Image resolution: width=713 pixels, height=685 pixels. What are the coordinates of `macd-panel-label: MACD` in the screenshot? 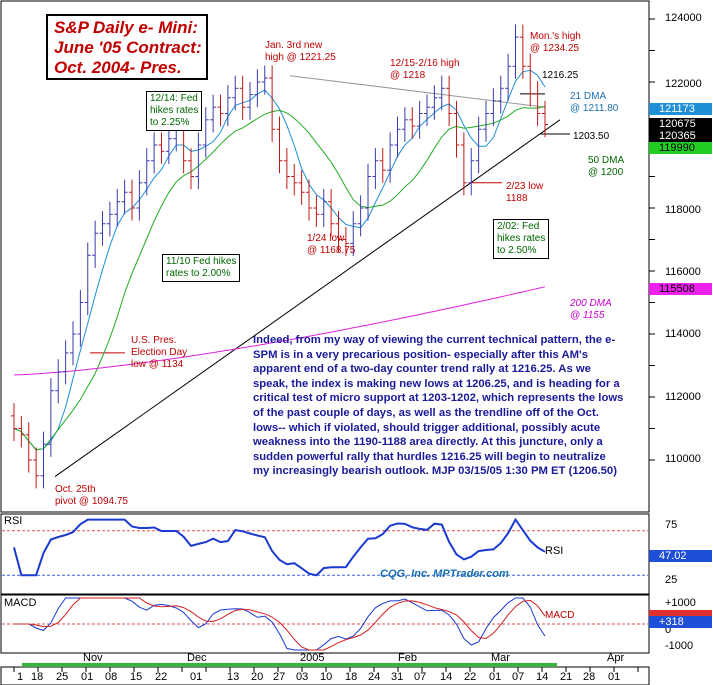 It's located at (20, 603).